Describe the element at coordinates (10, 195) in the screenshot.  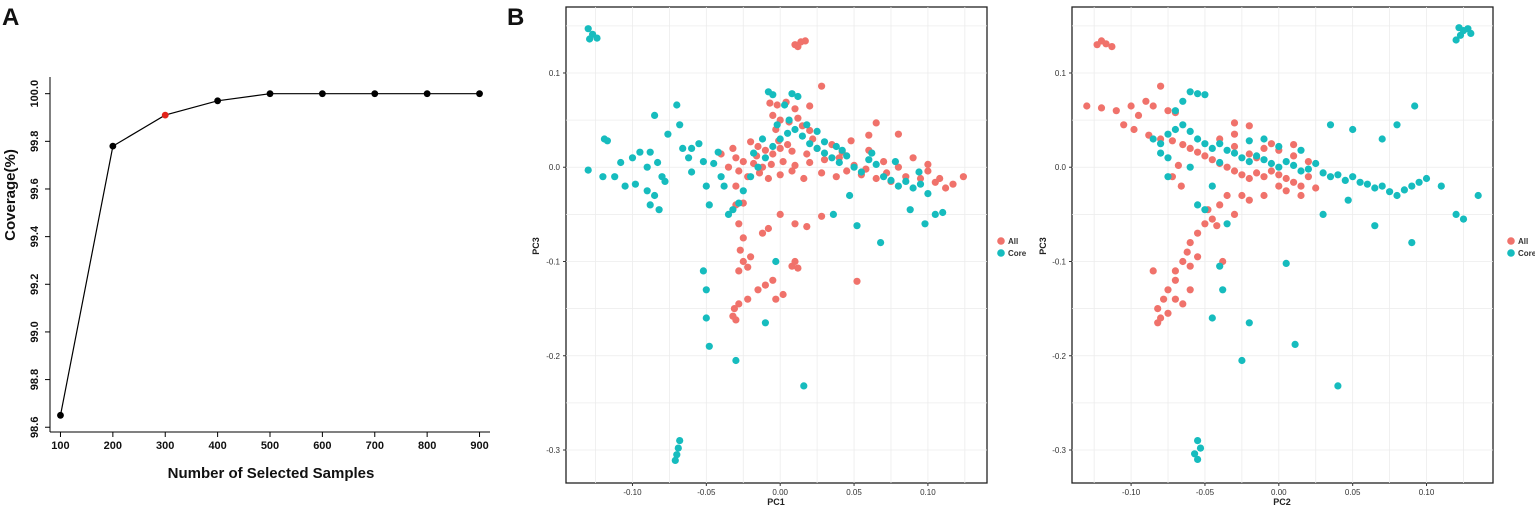
I see `y-axis-title: Coverage(%)` at that location.